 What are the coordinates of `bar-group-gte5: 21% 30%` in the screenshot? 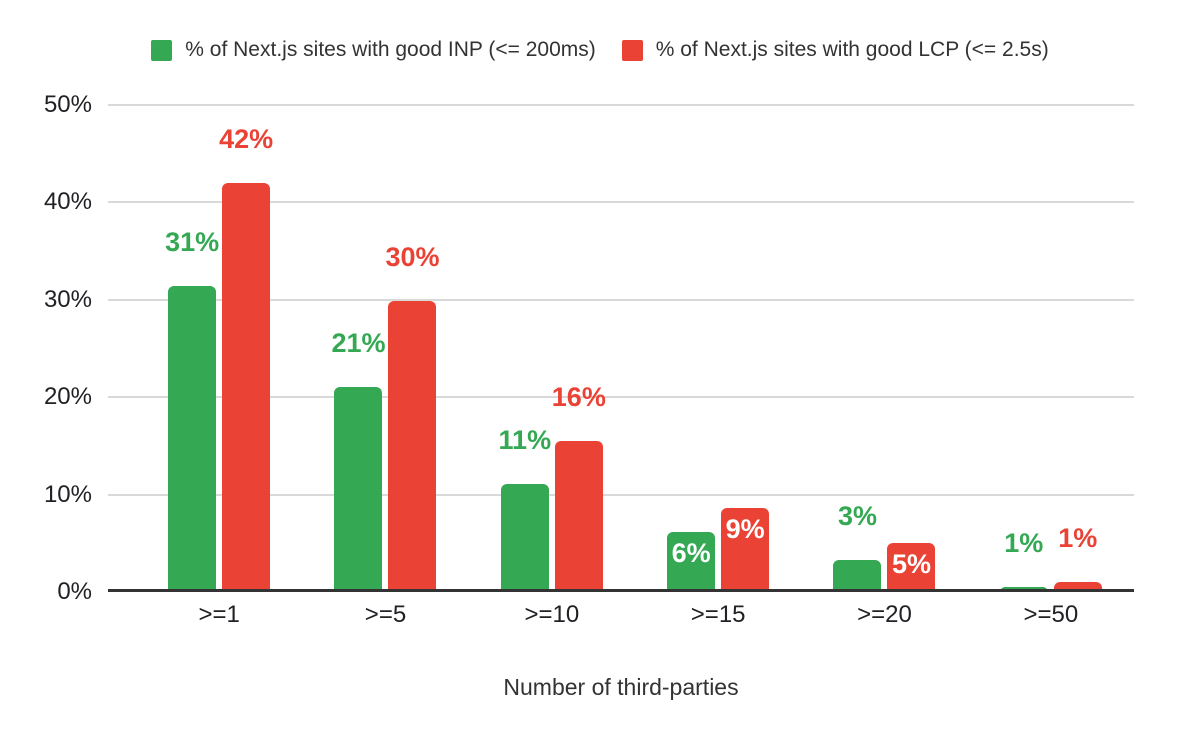 It's located at (385, 348).